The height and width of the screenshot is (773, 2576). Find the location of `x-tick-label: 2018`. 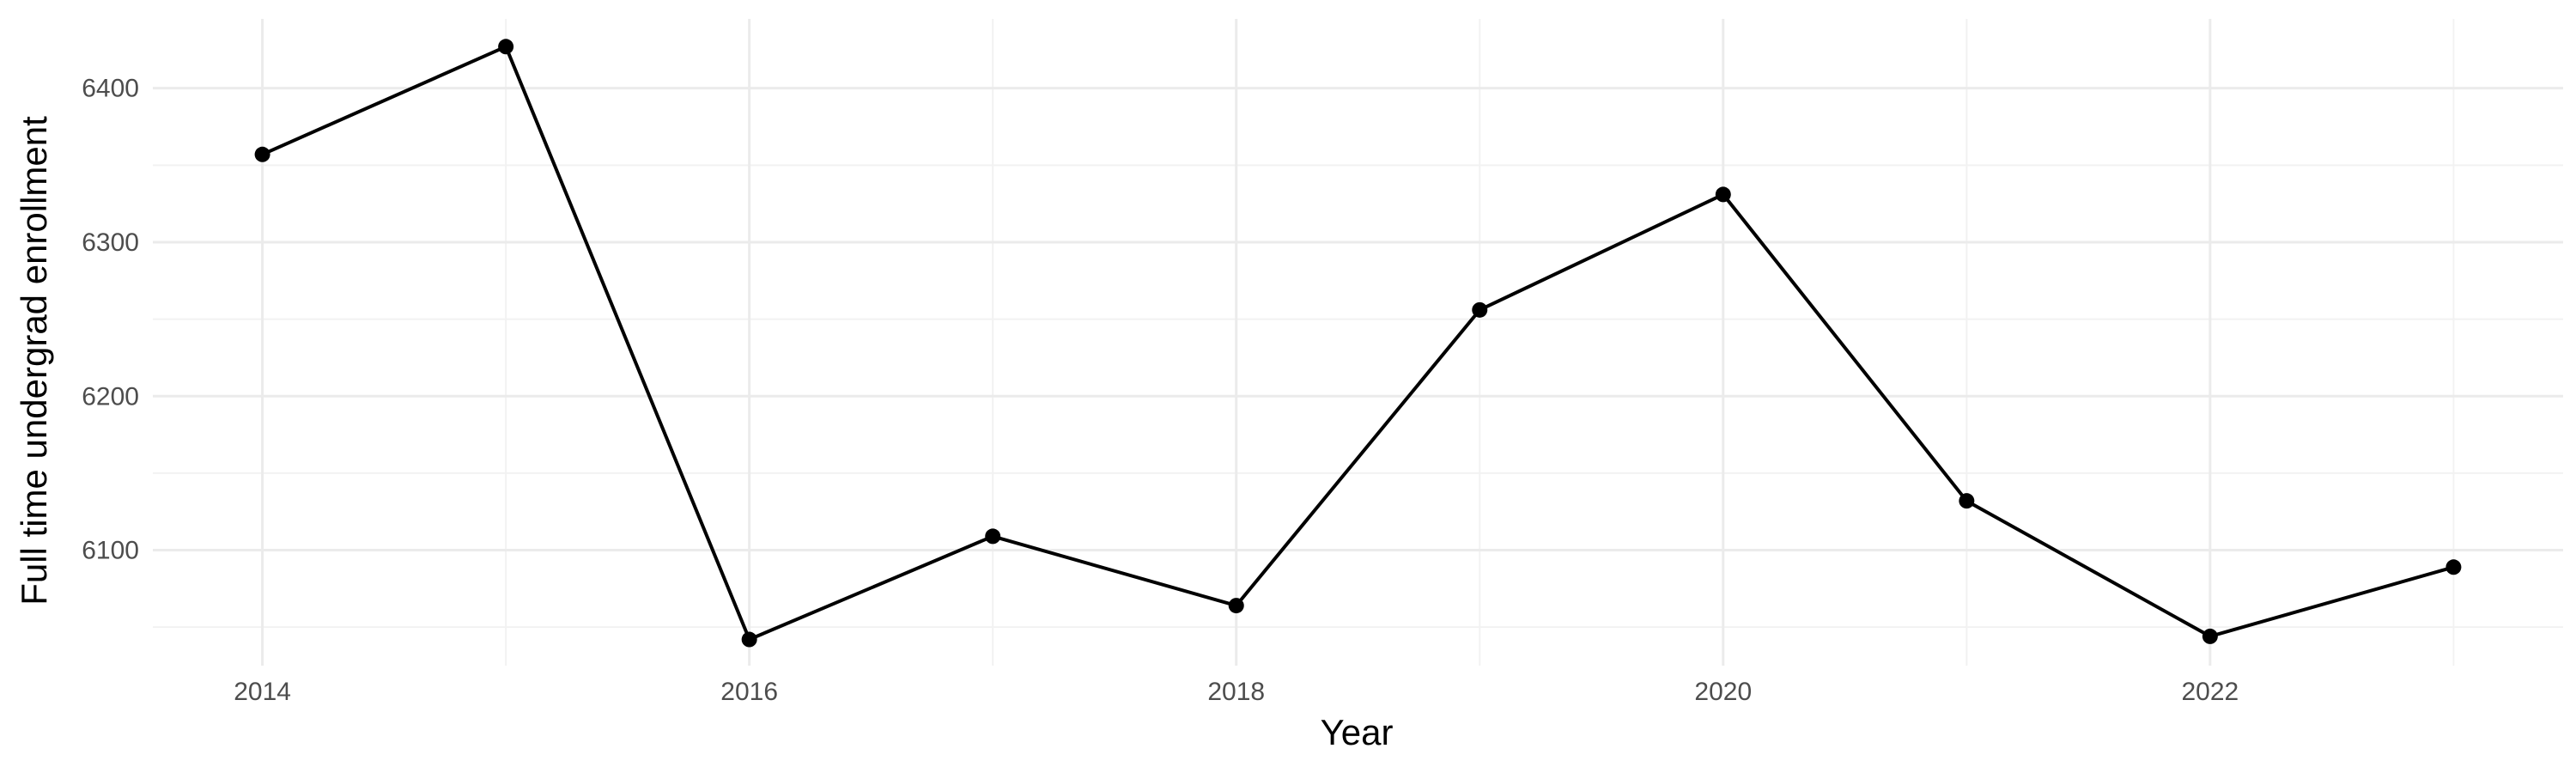

x-tick-label: 2018 is located at coordinates (1236, 692).